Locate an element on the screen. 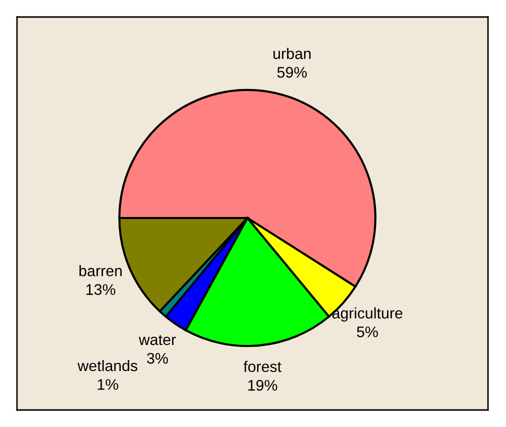 Image resolution: width=506 pixels, height=427 pixels. data-label: 5% is located at coordinates (367, 332).